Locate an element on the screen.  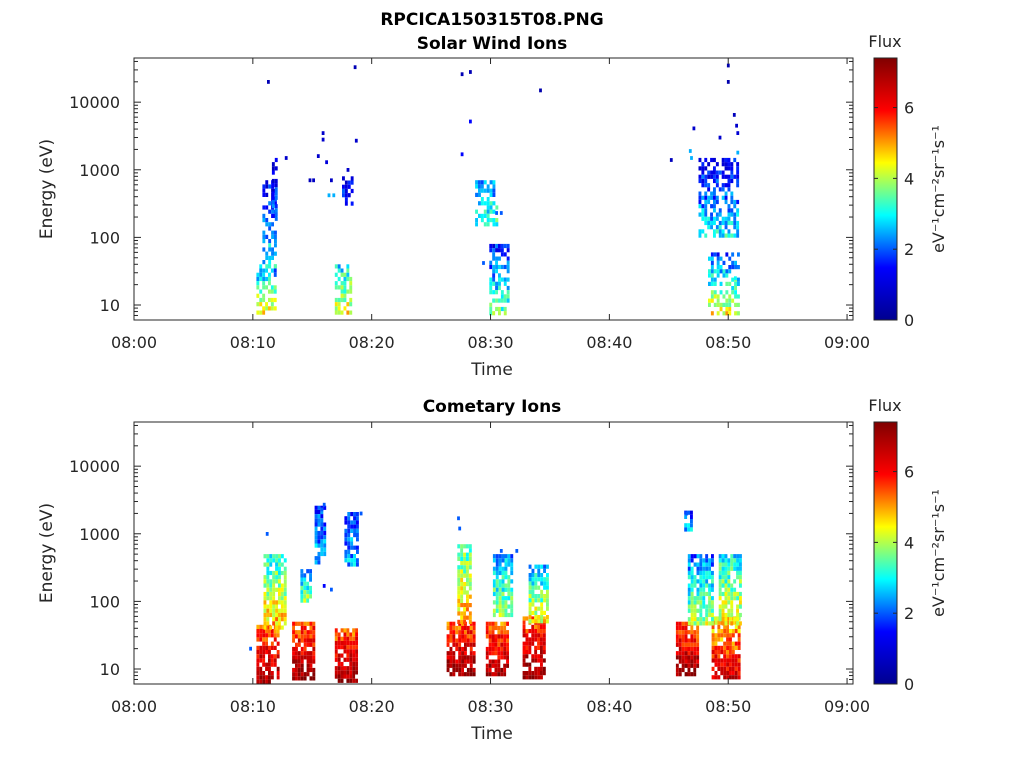
figure-title: RPCICA150315T08.PNG is located at coordinates (491, 20).